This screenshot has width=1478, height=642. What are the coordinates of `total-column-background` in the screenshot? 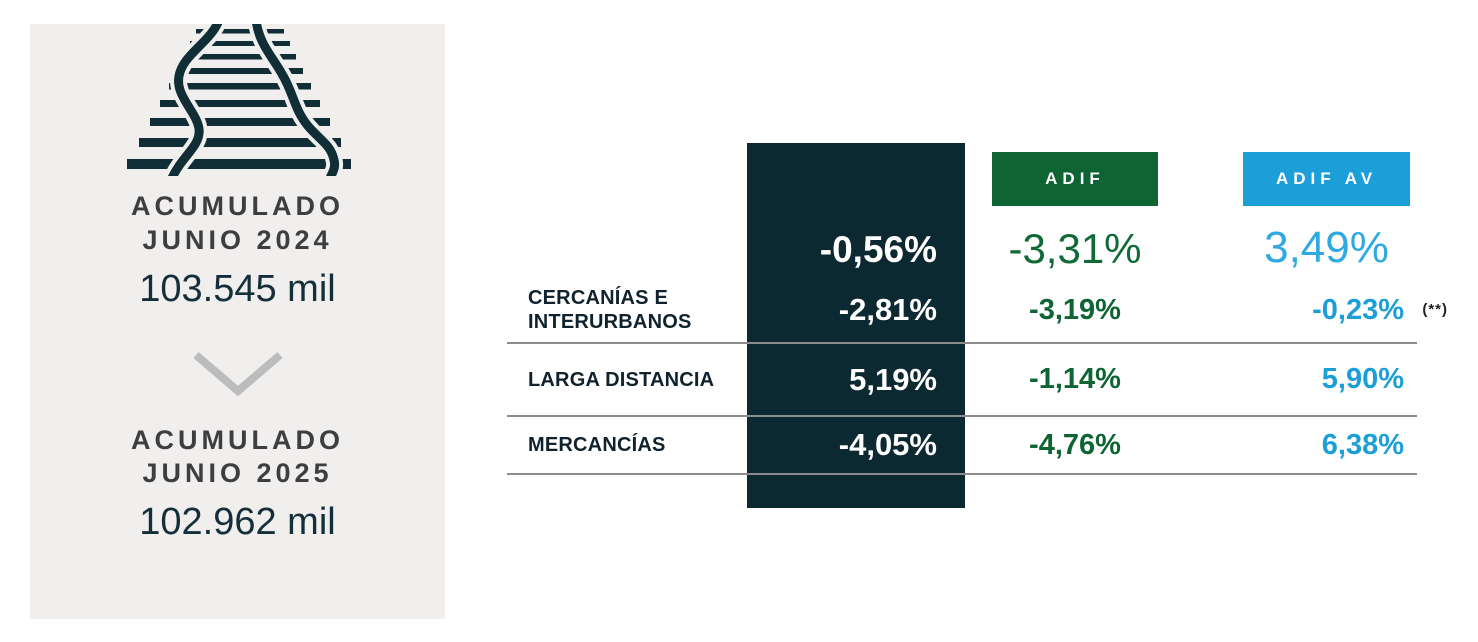 It's located at (856, 325).